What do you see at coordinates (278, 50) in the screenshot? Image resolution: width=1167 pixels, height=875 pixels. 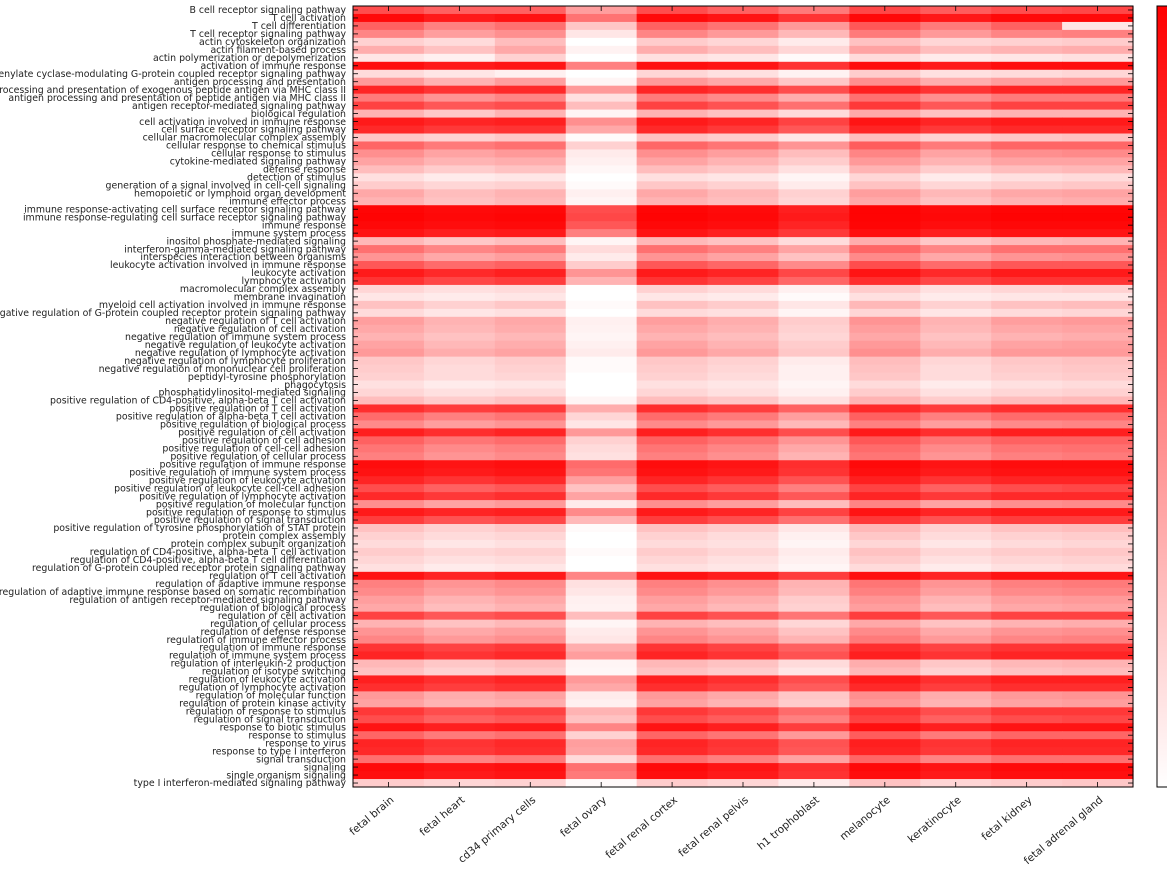 I see `row-label: actin filament-based process` at bounding box center [278, 50].